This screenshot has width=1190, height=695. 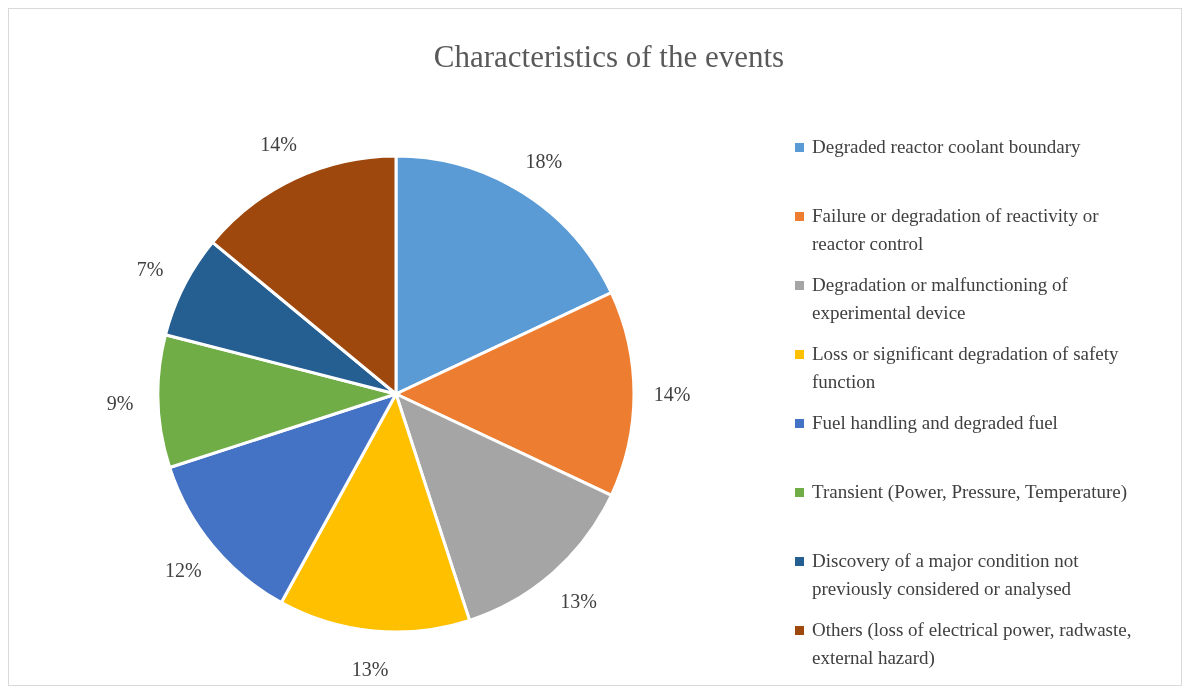 I want to click on legend-label: Loss or significant degradation of safety function, so click(x=966, y=368).